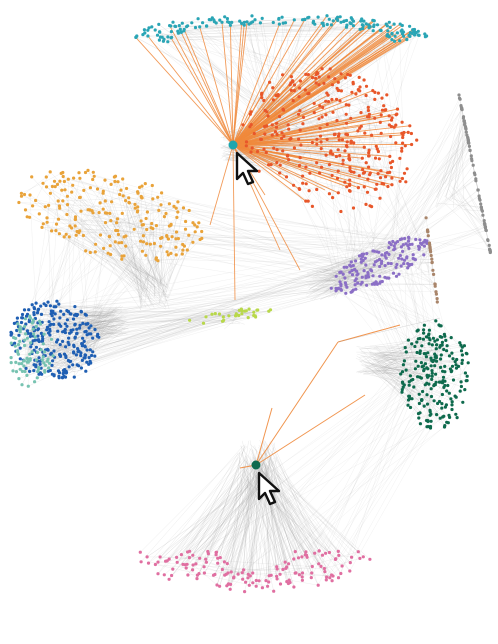  I want to click on edge-1905, so click(279, 167).